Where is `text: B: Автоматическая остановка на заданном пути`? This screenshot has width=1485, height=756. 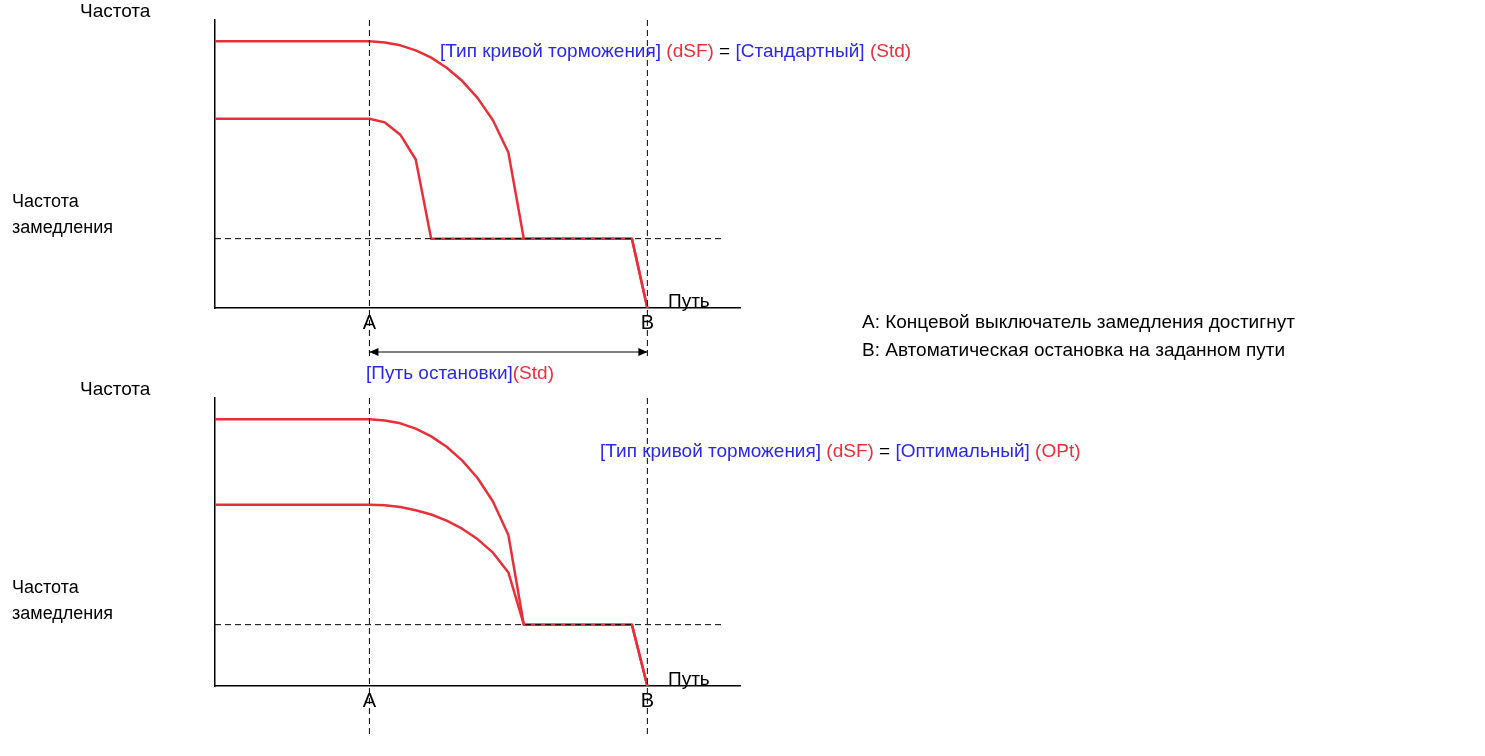
text: B: Автоматическая остановка на заданном пути is located at coordinates (1074, 350).